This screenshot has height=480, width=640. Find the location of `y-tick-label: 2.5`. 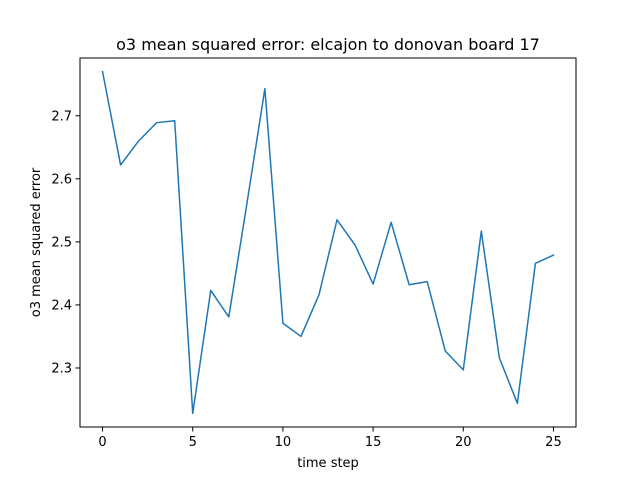

y-tick-label: 2.5 is located at coordinates (61, 242).